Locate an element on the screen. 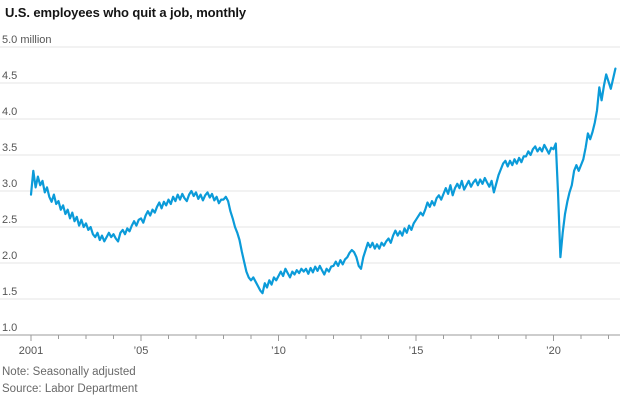  chart-source: Source: Labor Department is located at coordinates (70, 389).